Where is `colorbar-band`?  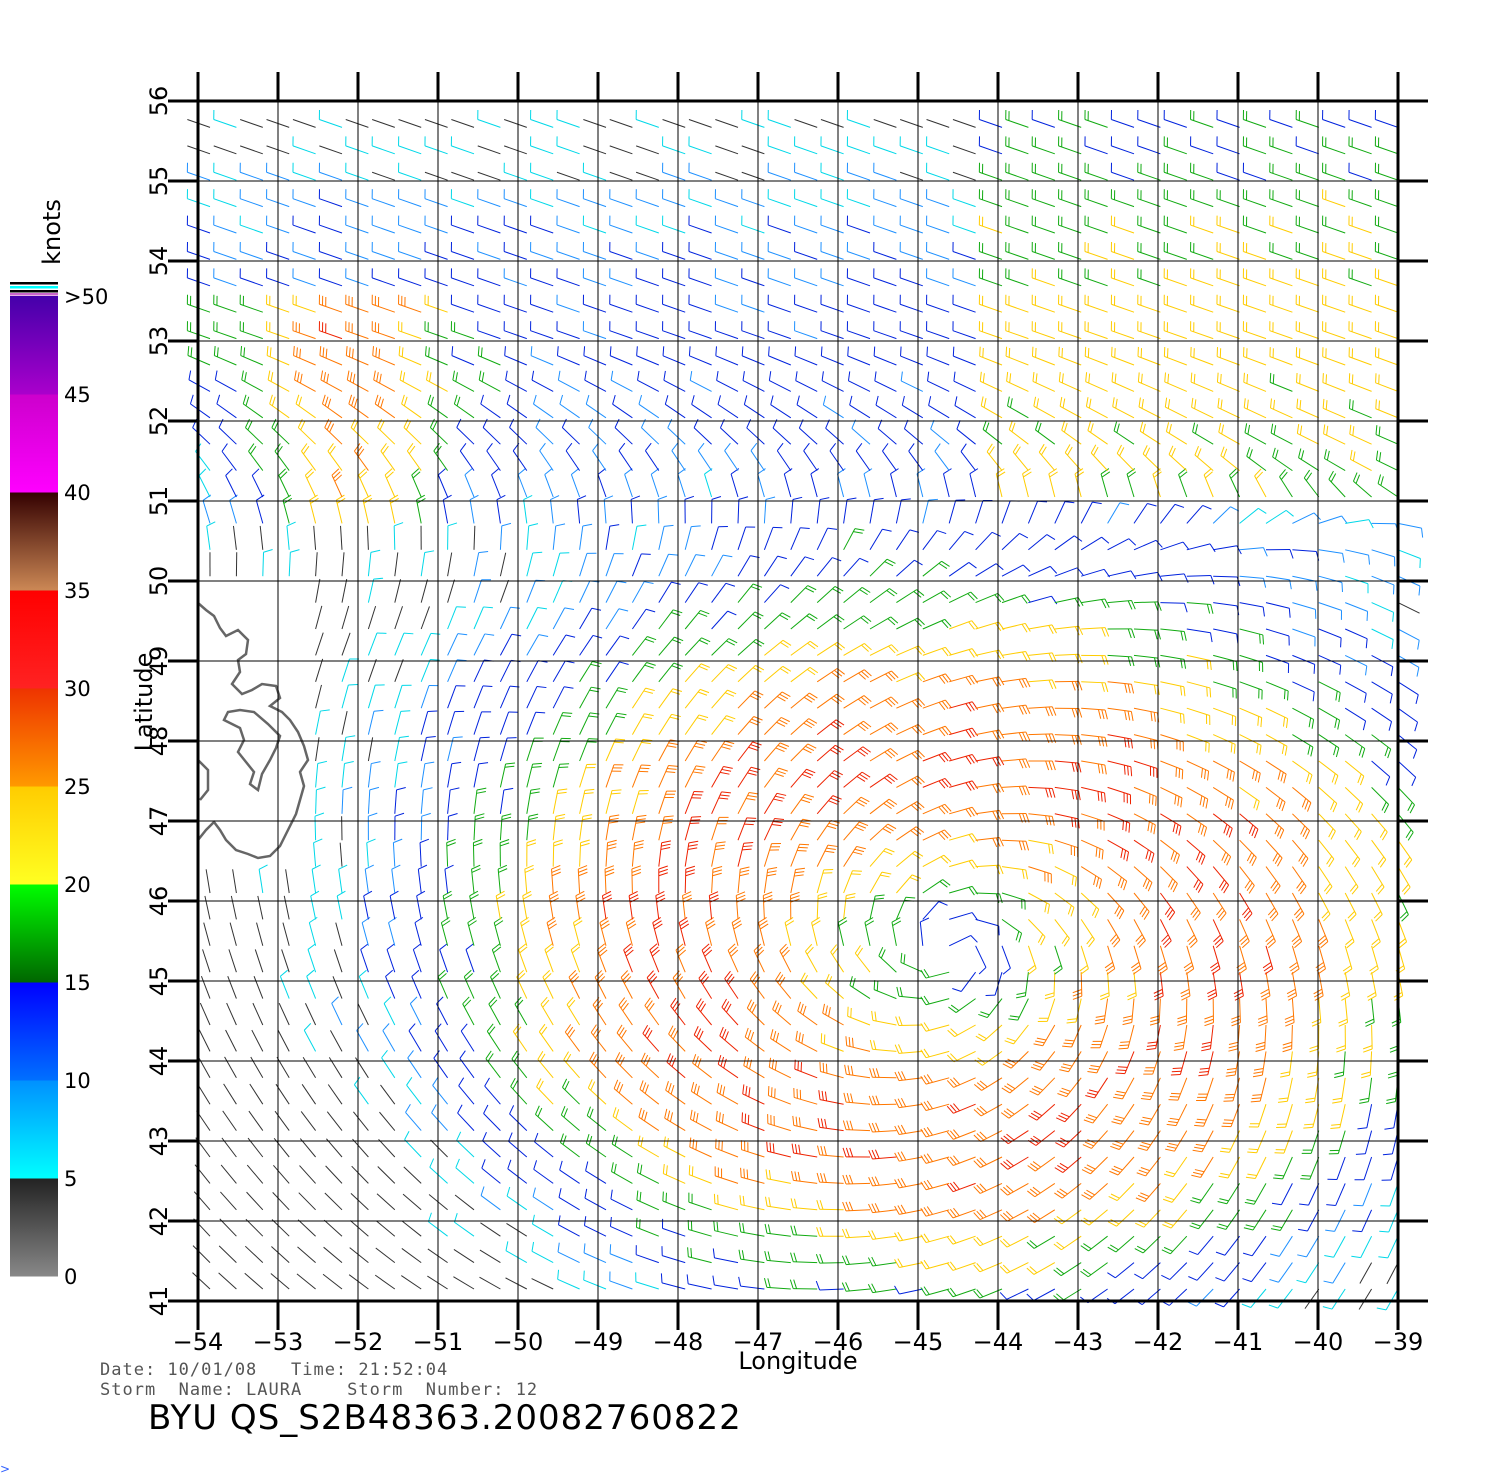
colorbar-band is located at coordinates (34, 345).